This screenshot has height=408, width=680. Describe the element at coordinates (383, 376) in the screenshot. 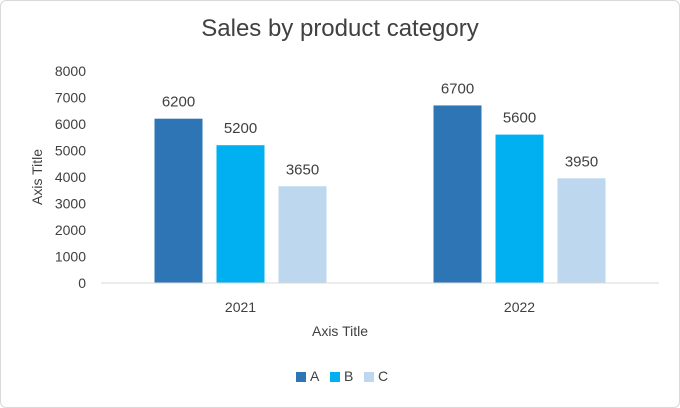

I see `legend-label-c: C` at that location.